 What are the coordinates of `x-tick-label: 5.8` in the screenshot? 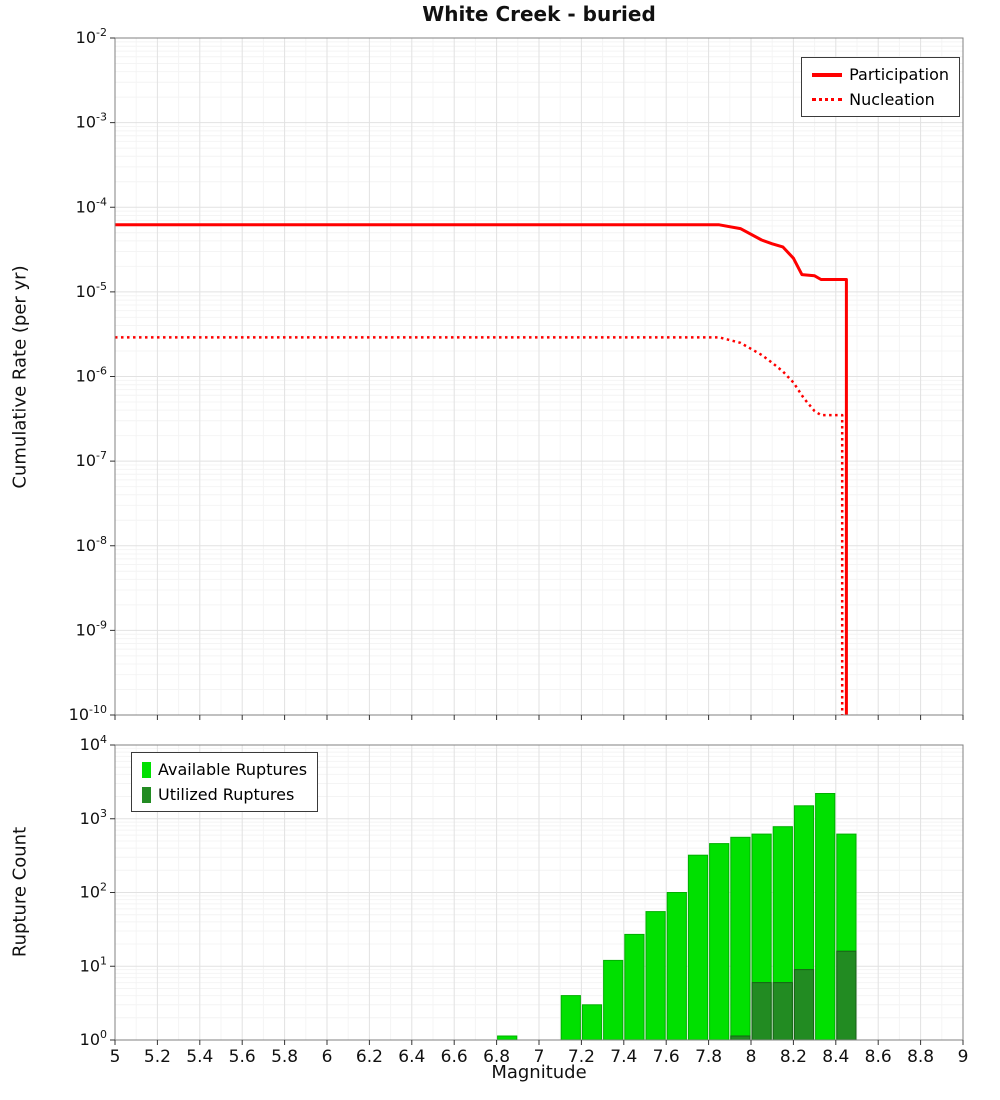 It's located at (284, 1057).